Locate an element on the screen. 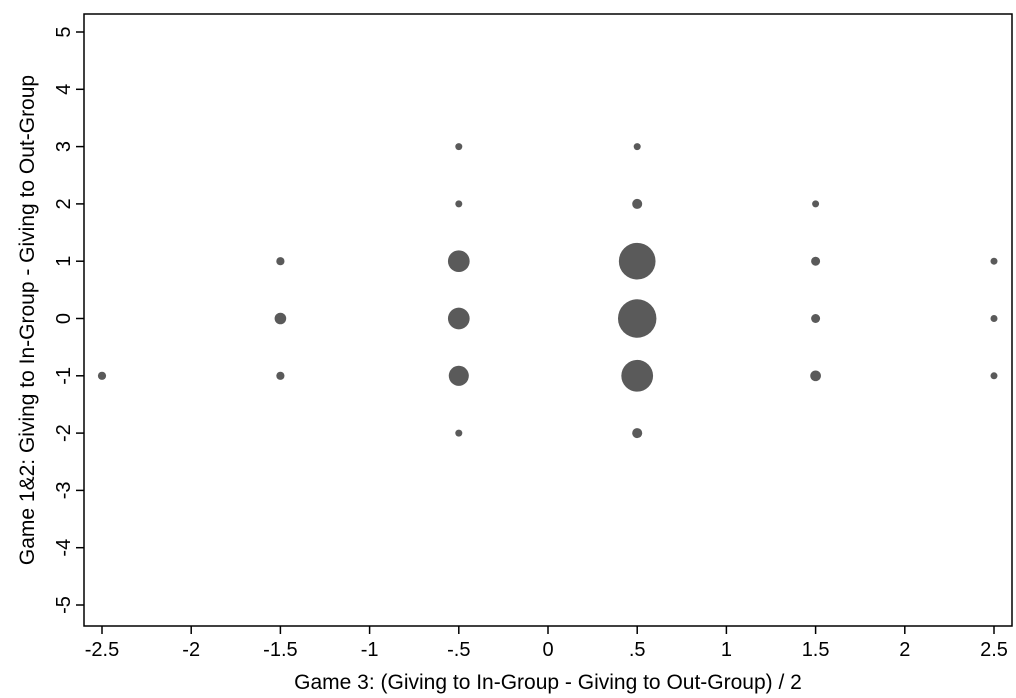 Image resolution: width=1016 pixels, height=698 pixels. y-tick-label: 5 is located at coordinates (64, 31).